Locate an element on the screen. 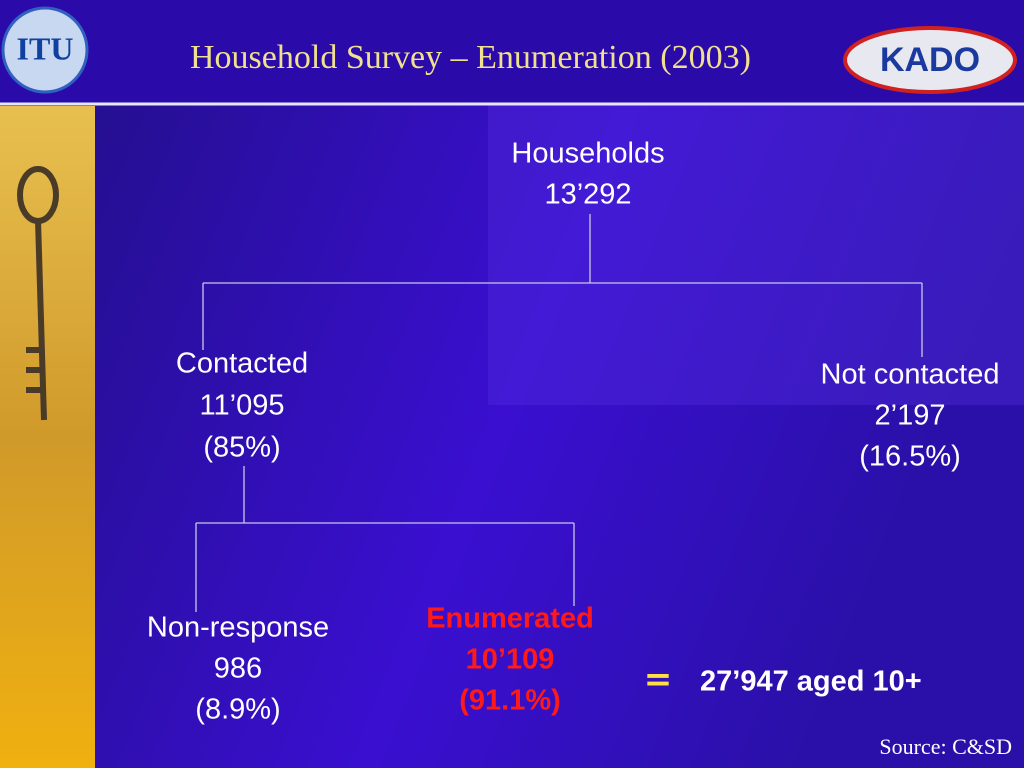 The height and width of the screenshot is (768, 1024). node-label: Not contacted is located at coordinates (910, 375).